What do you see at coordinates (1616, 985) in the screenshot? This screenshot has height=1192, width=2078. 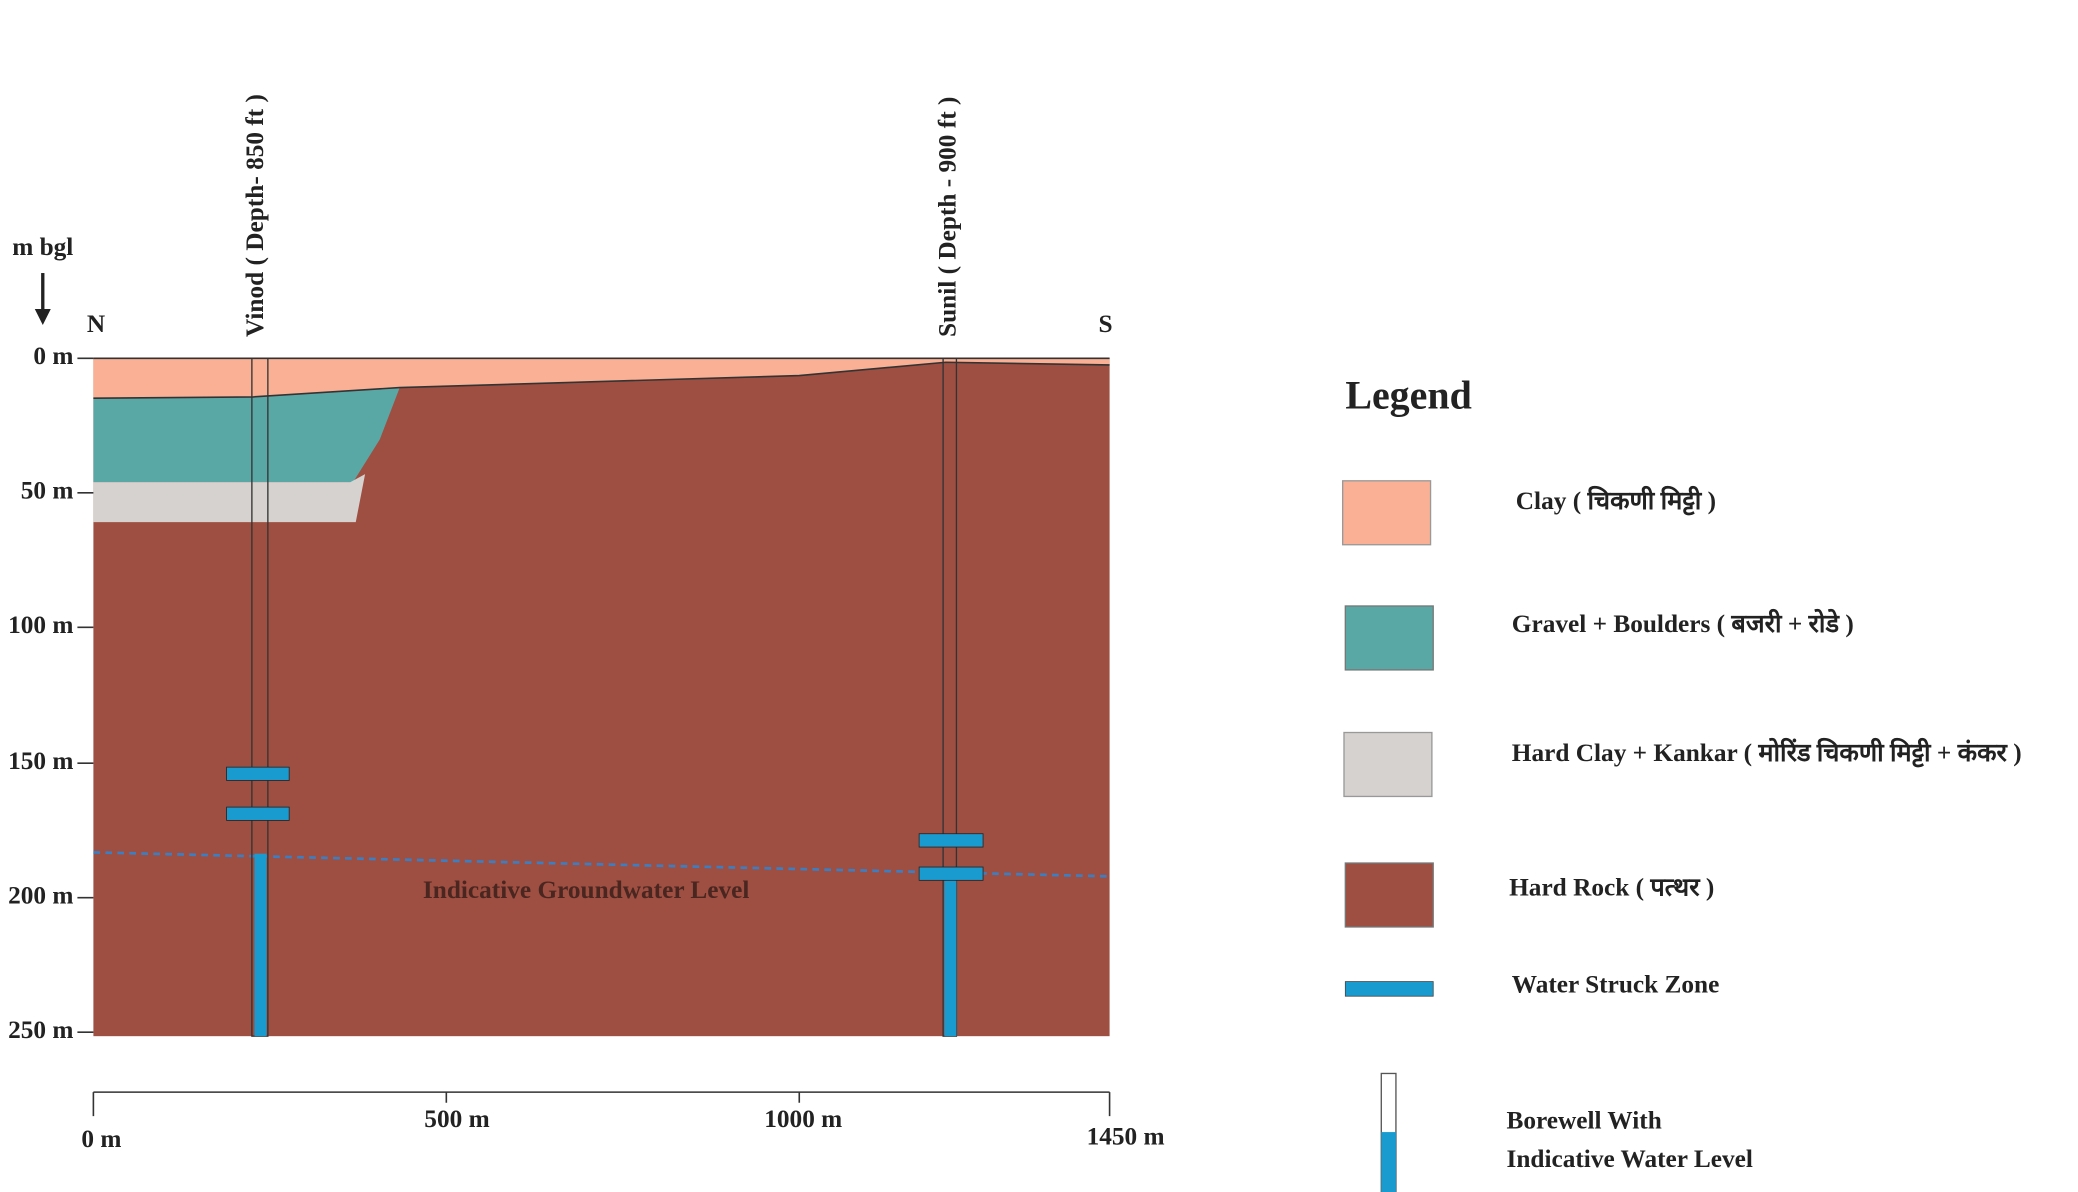 I see `legend-label: Water Struck Zone` at bounding box center [1616, 985].